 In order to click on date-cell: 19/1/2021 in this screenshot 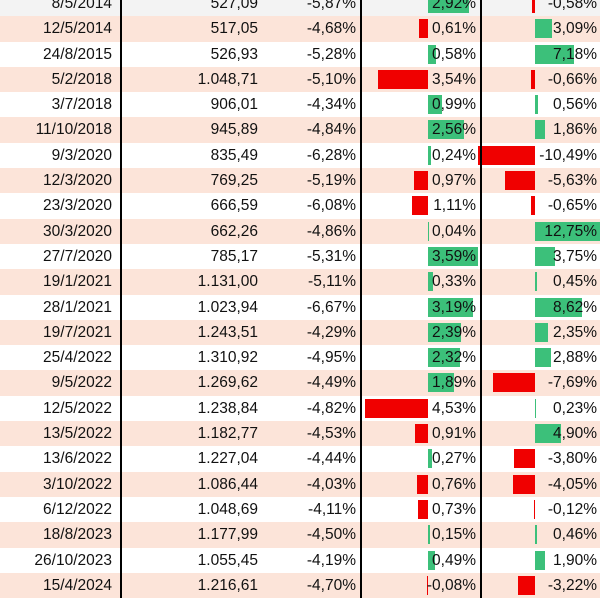, I will do `click(77, 282)`.